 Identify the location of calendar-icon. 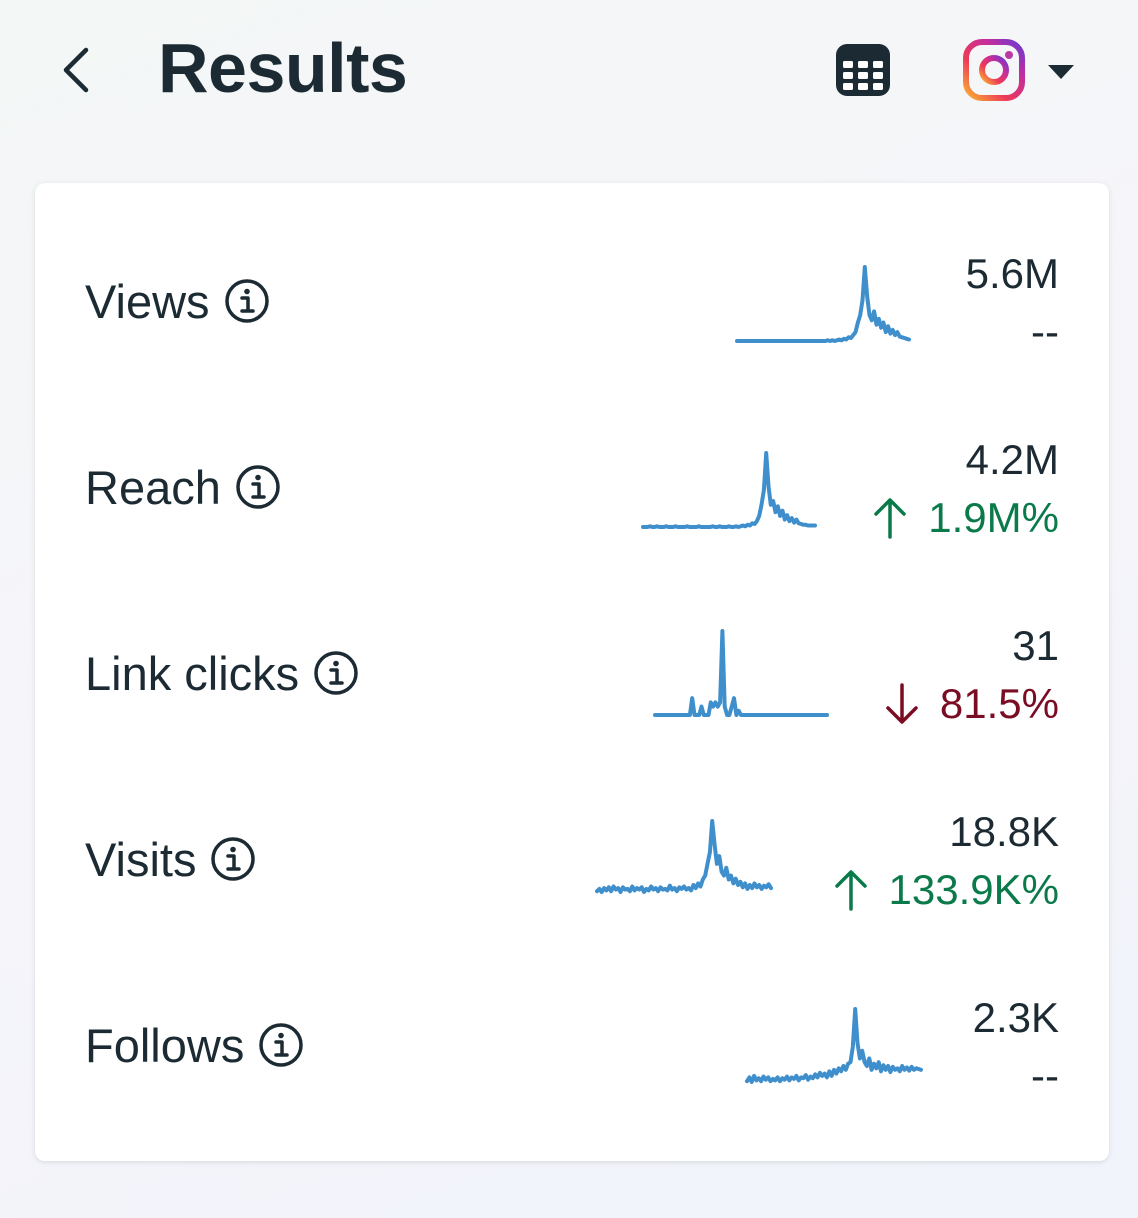
(863, 70).